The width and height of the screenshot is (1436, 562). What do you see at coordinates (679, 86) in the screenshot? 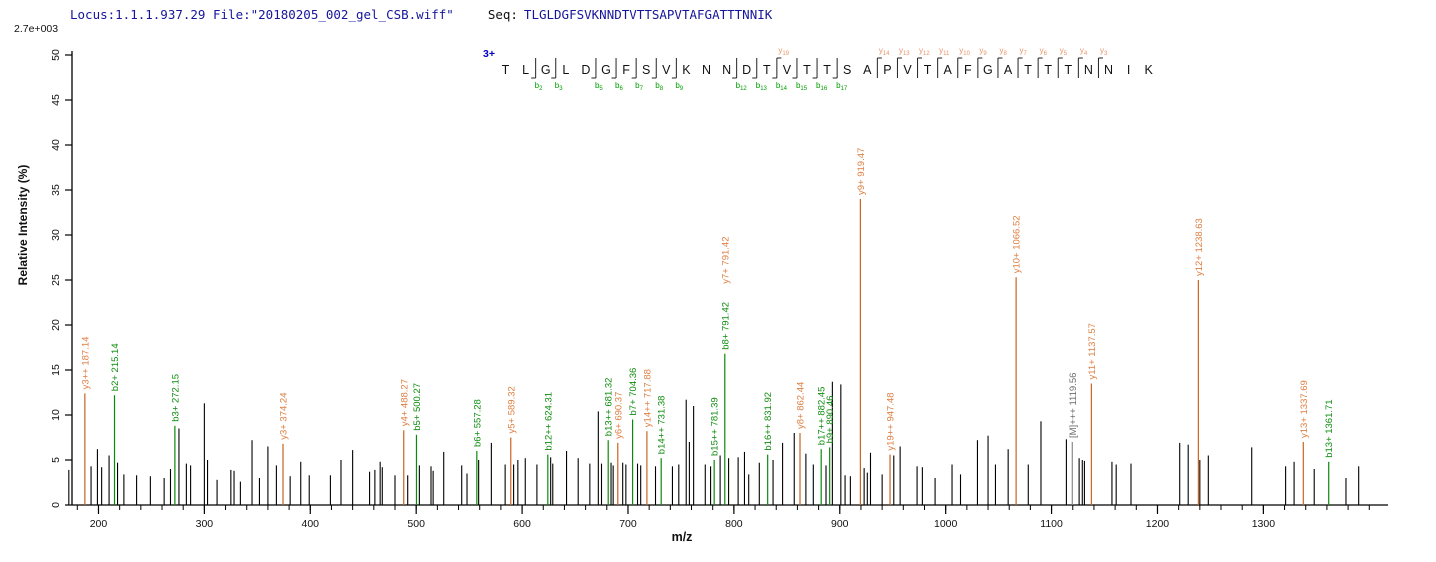
I see `b-ion-mark-label: b9` at bounding box center [679, 86].